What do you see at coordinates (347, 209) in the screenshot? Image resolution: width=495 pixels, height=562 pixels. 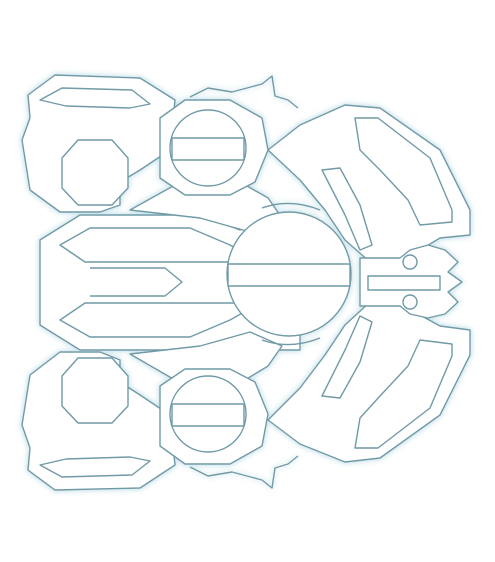 I see `right-armor-plate-upper-slit` at bounding box center [347, 209].